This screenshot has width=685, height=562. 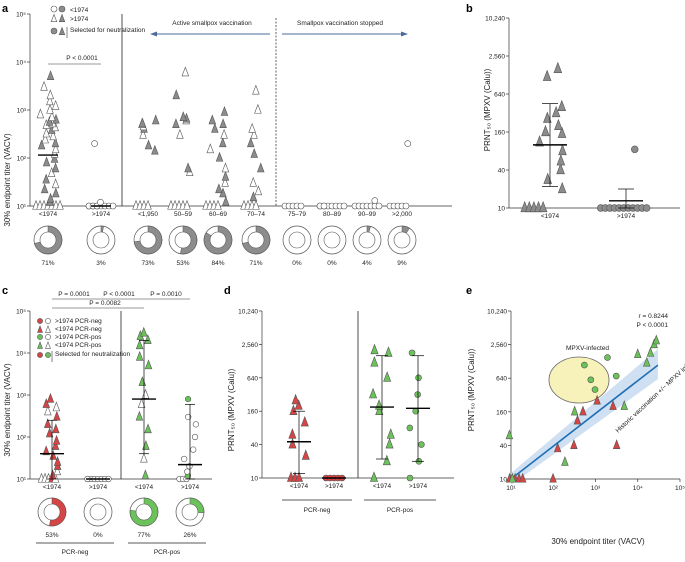 What do you see at coordinates (584, 422) in the screenshot?
I see `panel-e-fit-line` at bounding box center [584, 422].